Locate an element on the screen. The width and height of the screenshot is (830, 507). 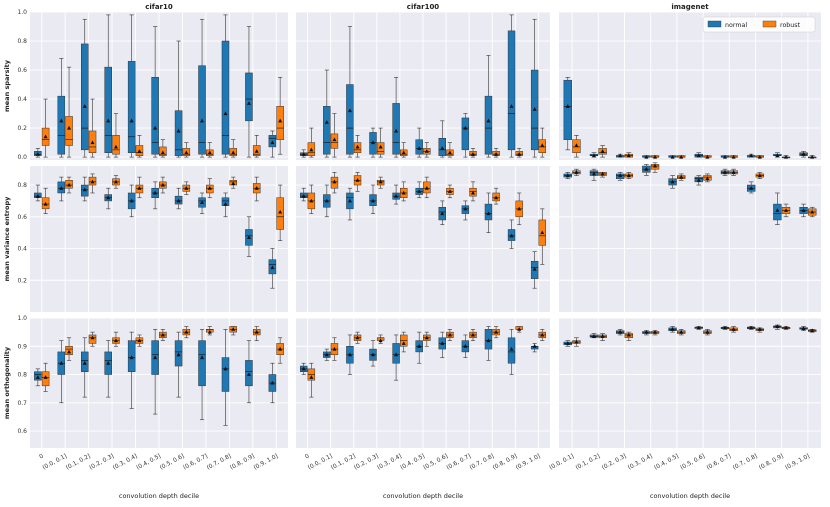
legend-label-normal: normal is located at coordinates (736, 25).